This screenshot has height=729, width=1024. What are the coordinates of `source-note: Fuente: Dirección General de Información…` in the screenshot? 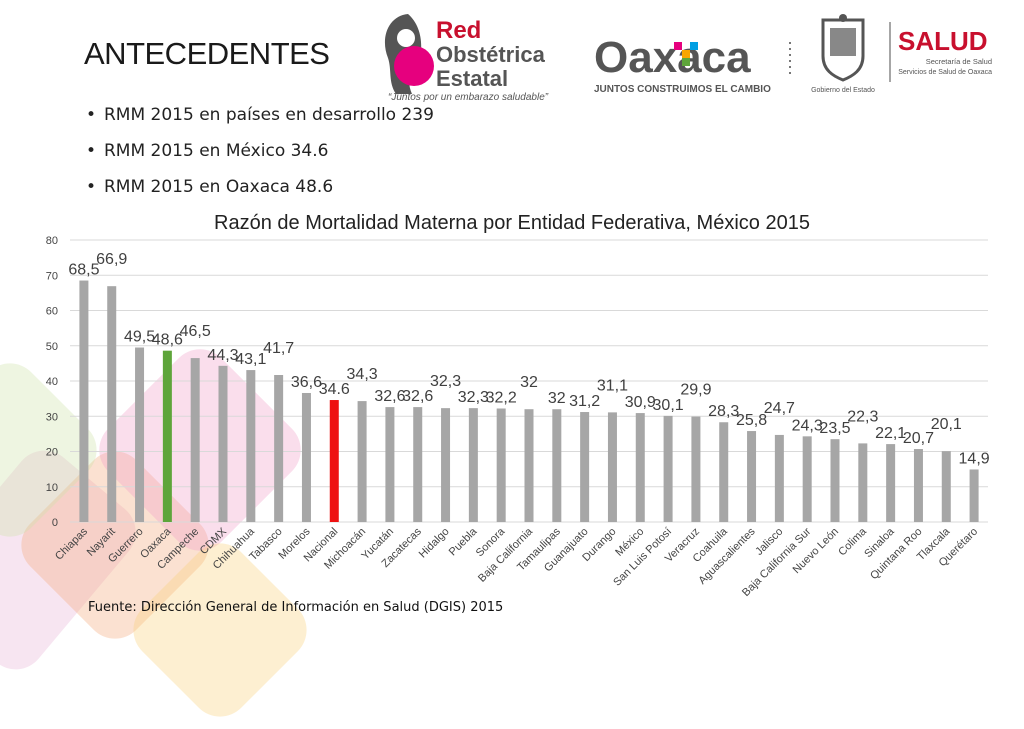 It's located at (296, 607).